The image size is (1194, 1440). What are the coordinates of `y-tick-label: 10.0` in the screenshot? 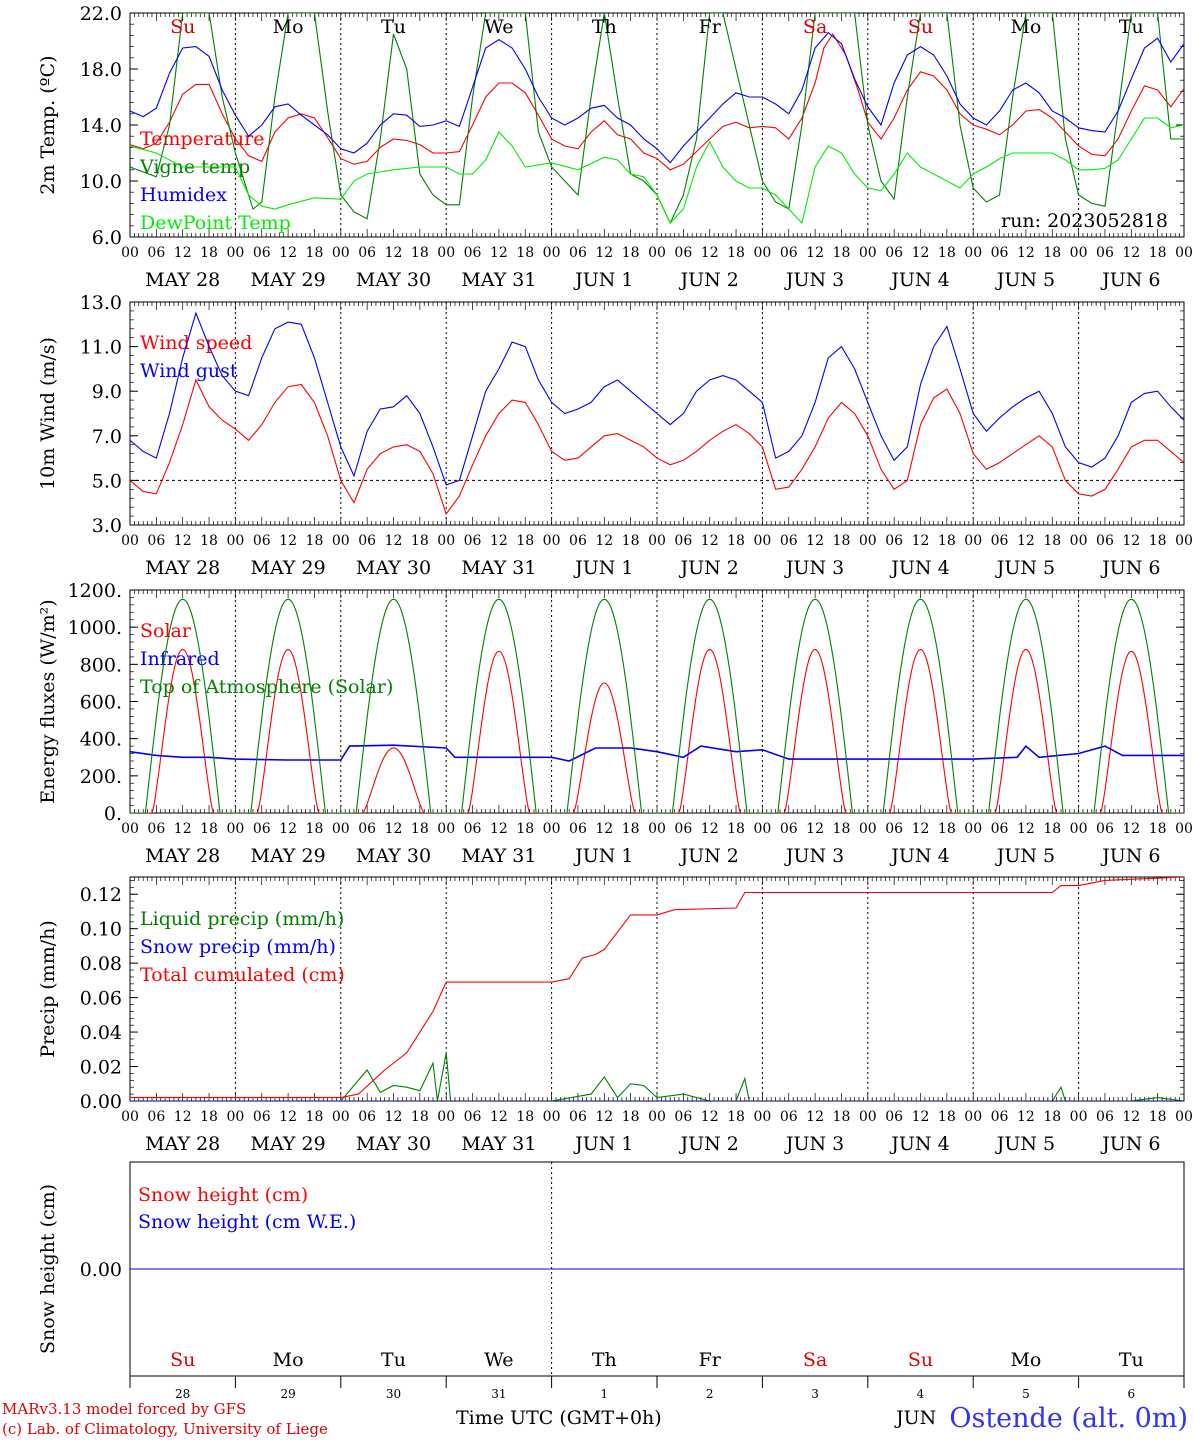 It's located at (101, 182).